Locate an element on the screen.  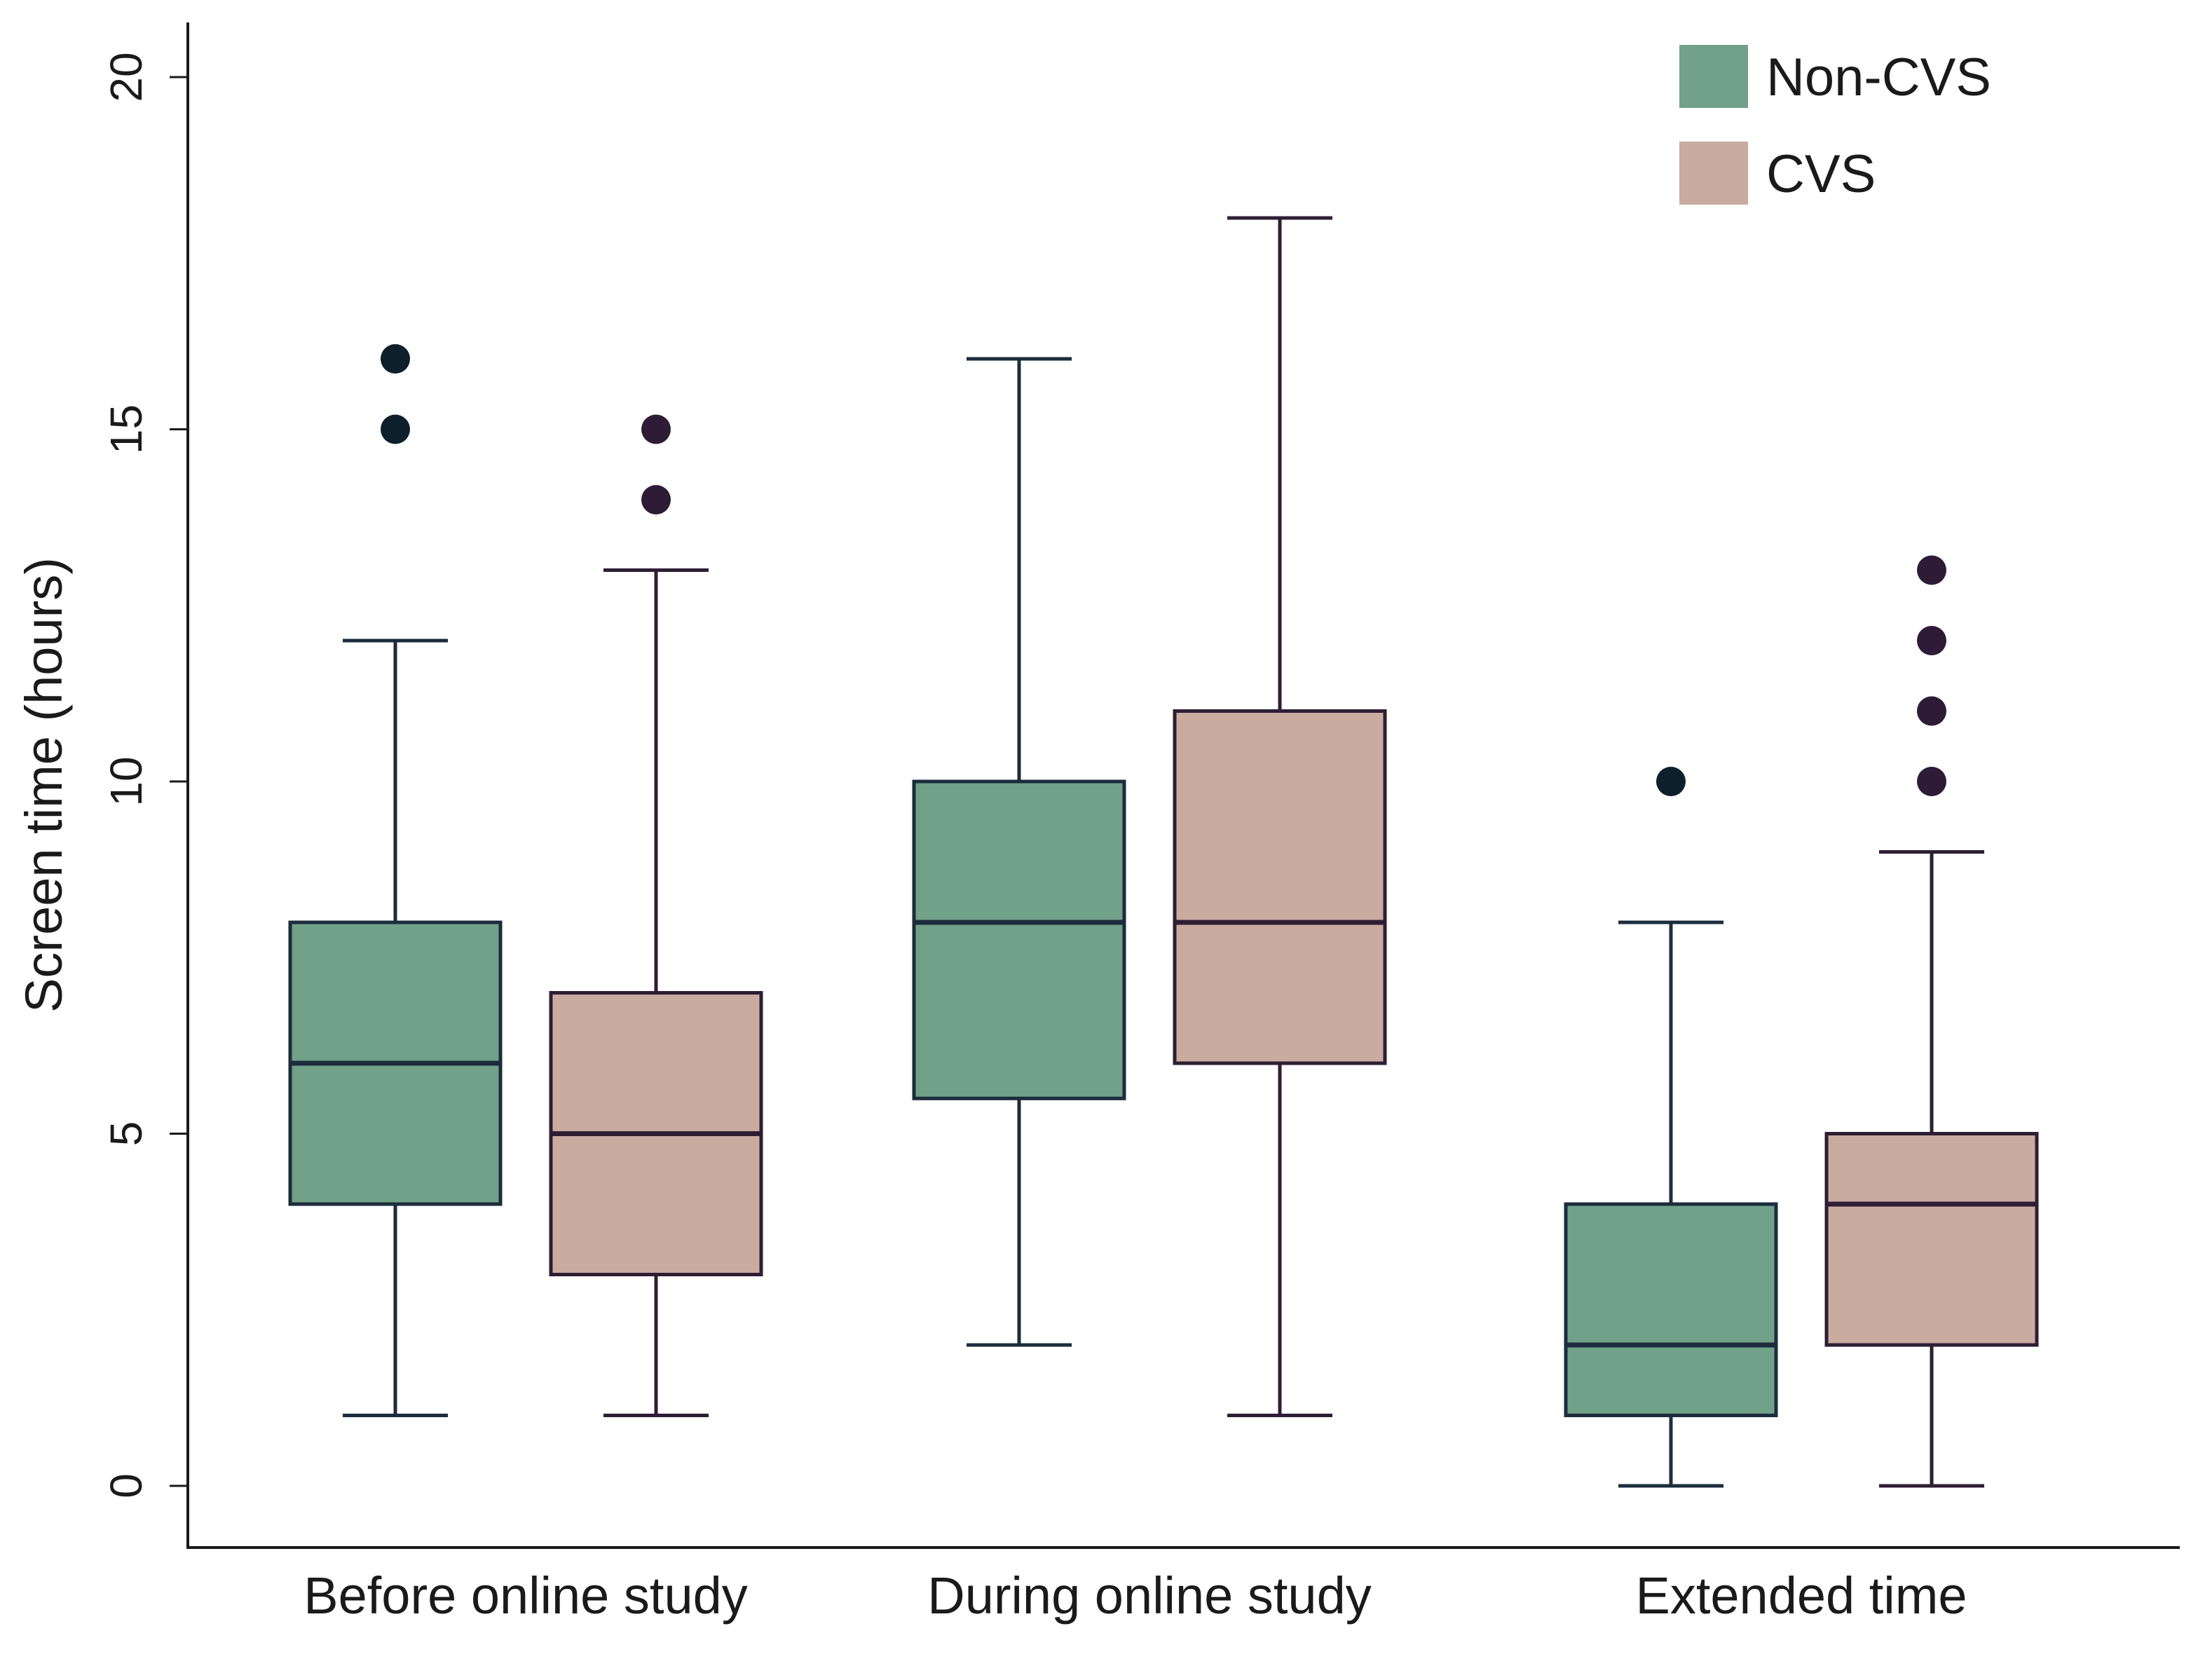
y-tick-label: 15 is located at coordinates (126, 429).